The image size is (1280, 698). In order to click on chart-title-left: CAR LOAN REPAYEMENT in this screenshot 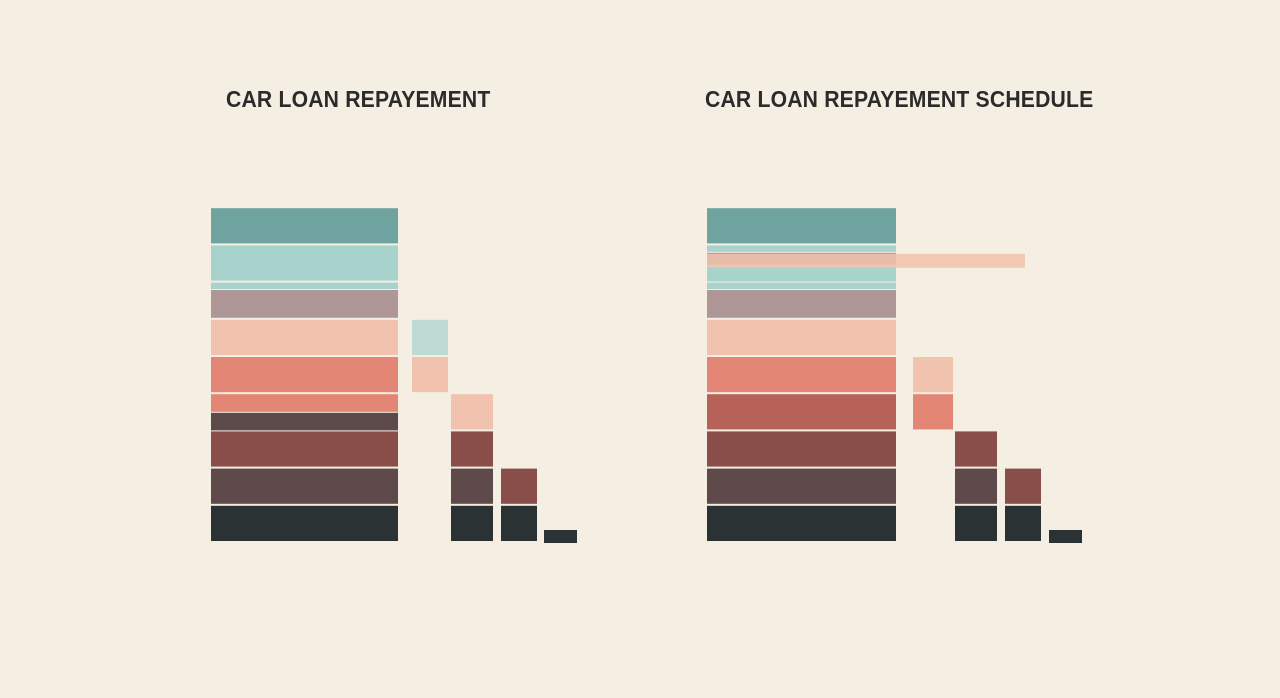, I will do `click(358, 99)`.